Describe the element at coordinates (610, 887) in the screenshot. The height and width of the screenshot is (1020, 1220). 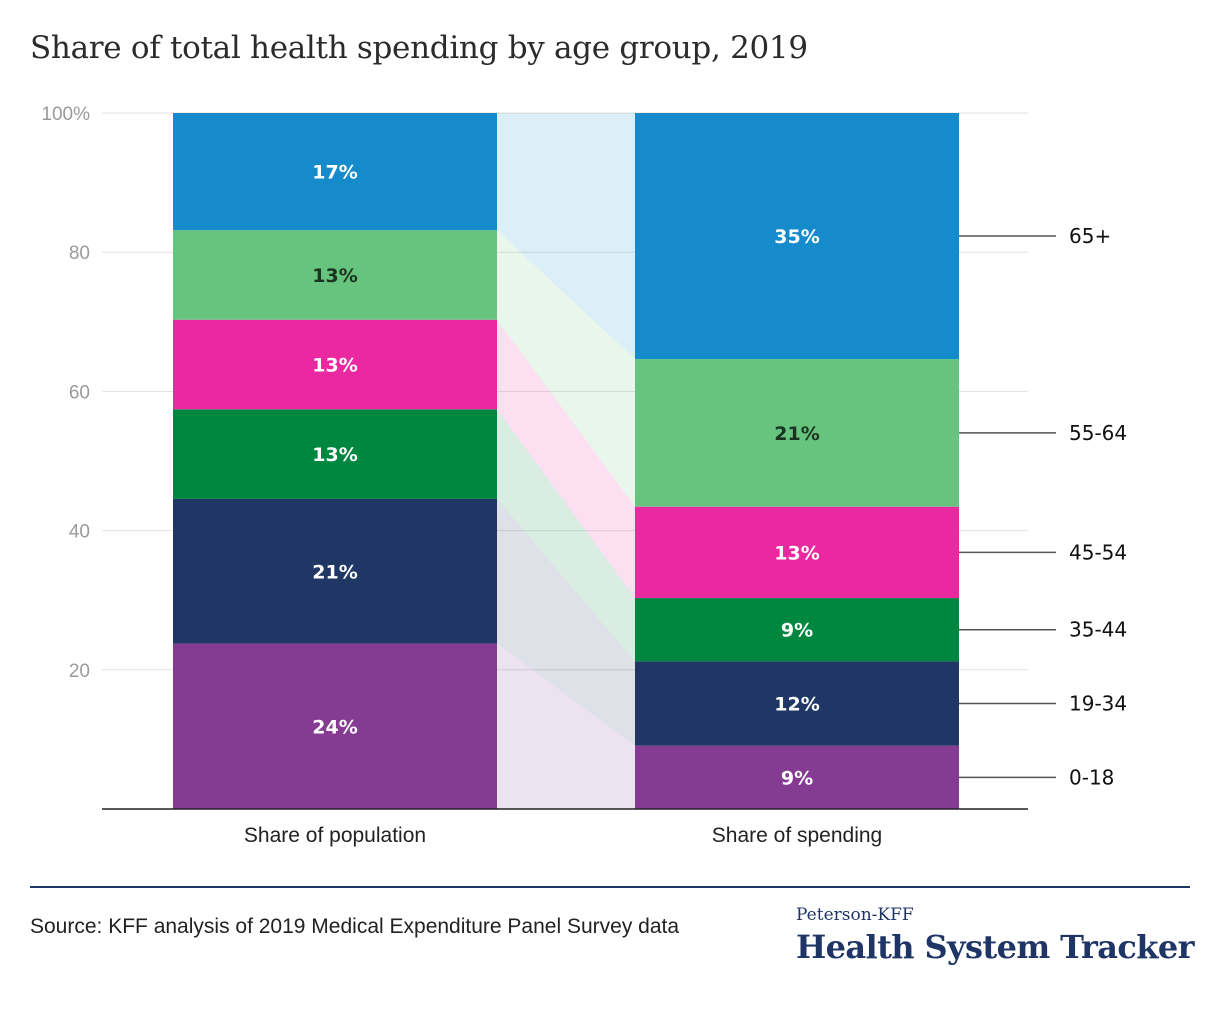
I see `footer-divider` at that location.